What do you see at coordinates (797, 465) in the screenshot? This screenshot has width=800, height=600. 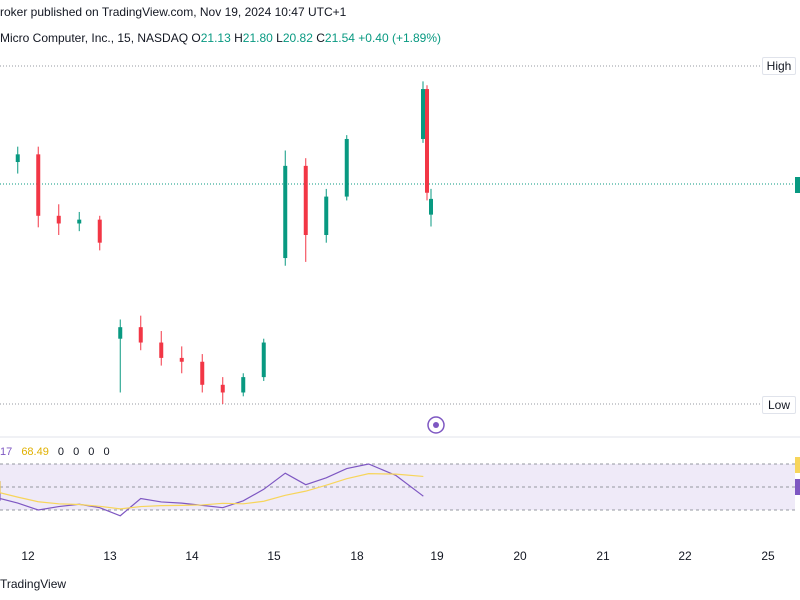 I see `rsi-ma-axis-marker` at bounding box center [797, 465].